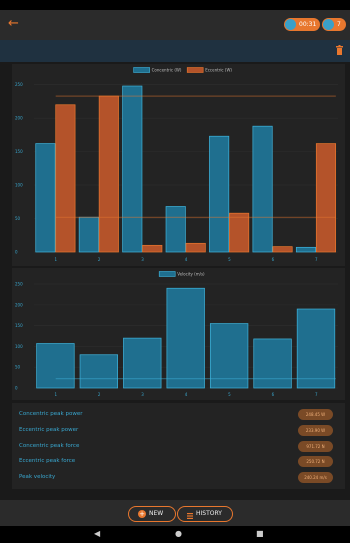 Image resolution: width=350 pixels, height=543 pixels. I want to click on system-nav-bar: ◀ ● ■, so click(175, 534).